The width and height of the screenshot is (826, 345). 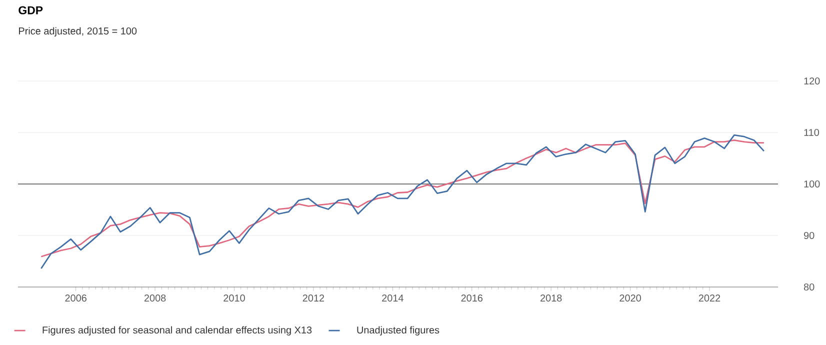 What do you see at coordinates (75, 298) in the screenshot?
I see `x-tick-label: 2006` at bounding box center [75, 298].